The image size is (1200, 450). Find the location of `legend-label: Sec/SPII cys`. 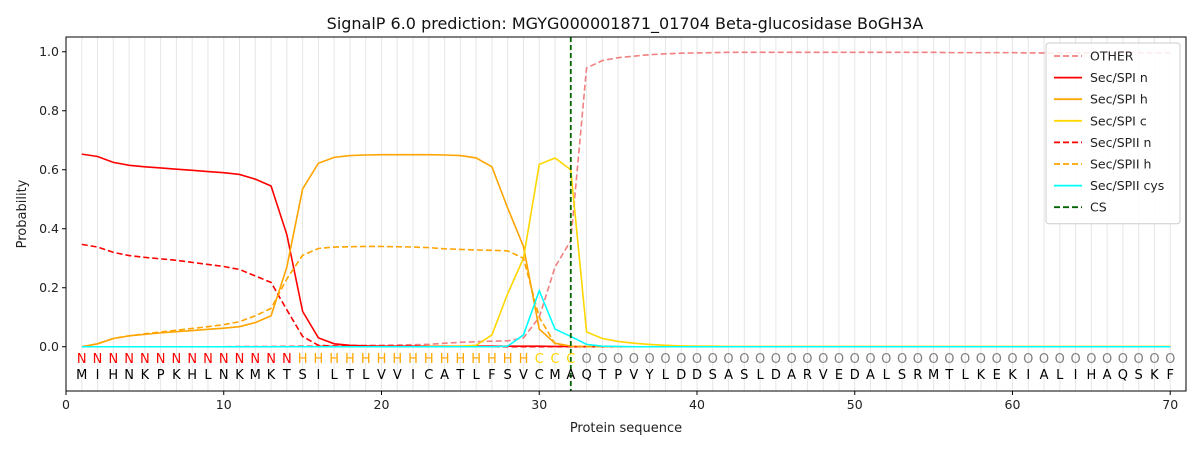

legend-label: Sec/SPII cys is located at coordinates (1127, 185).